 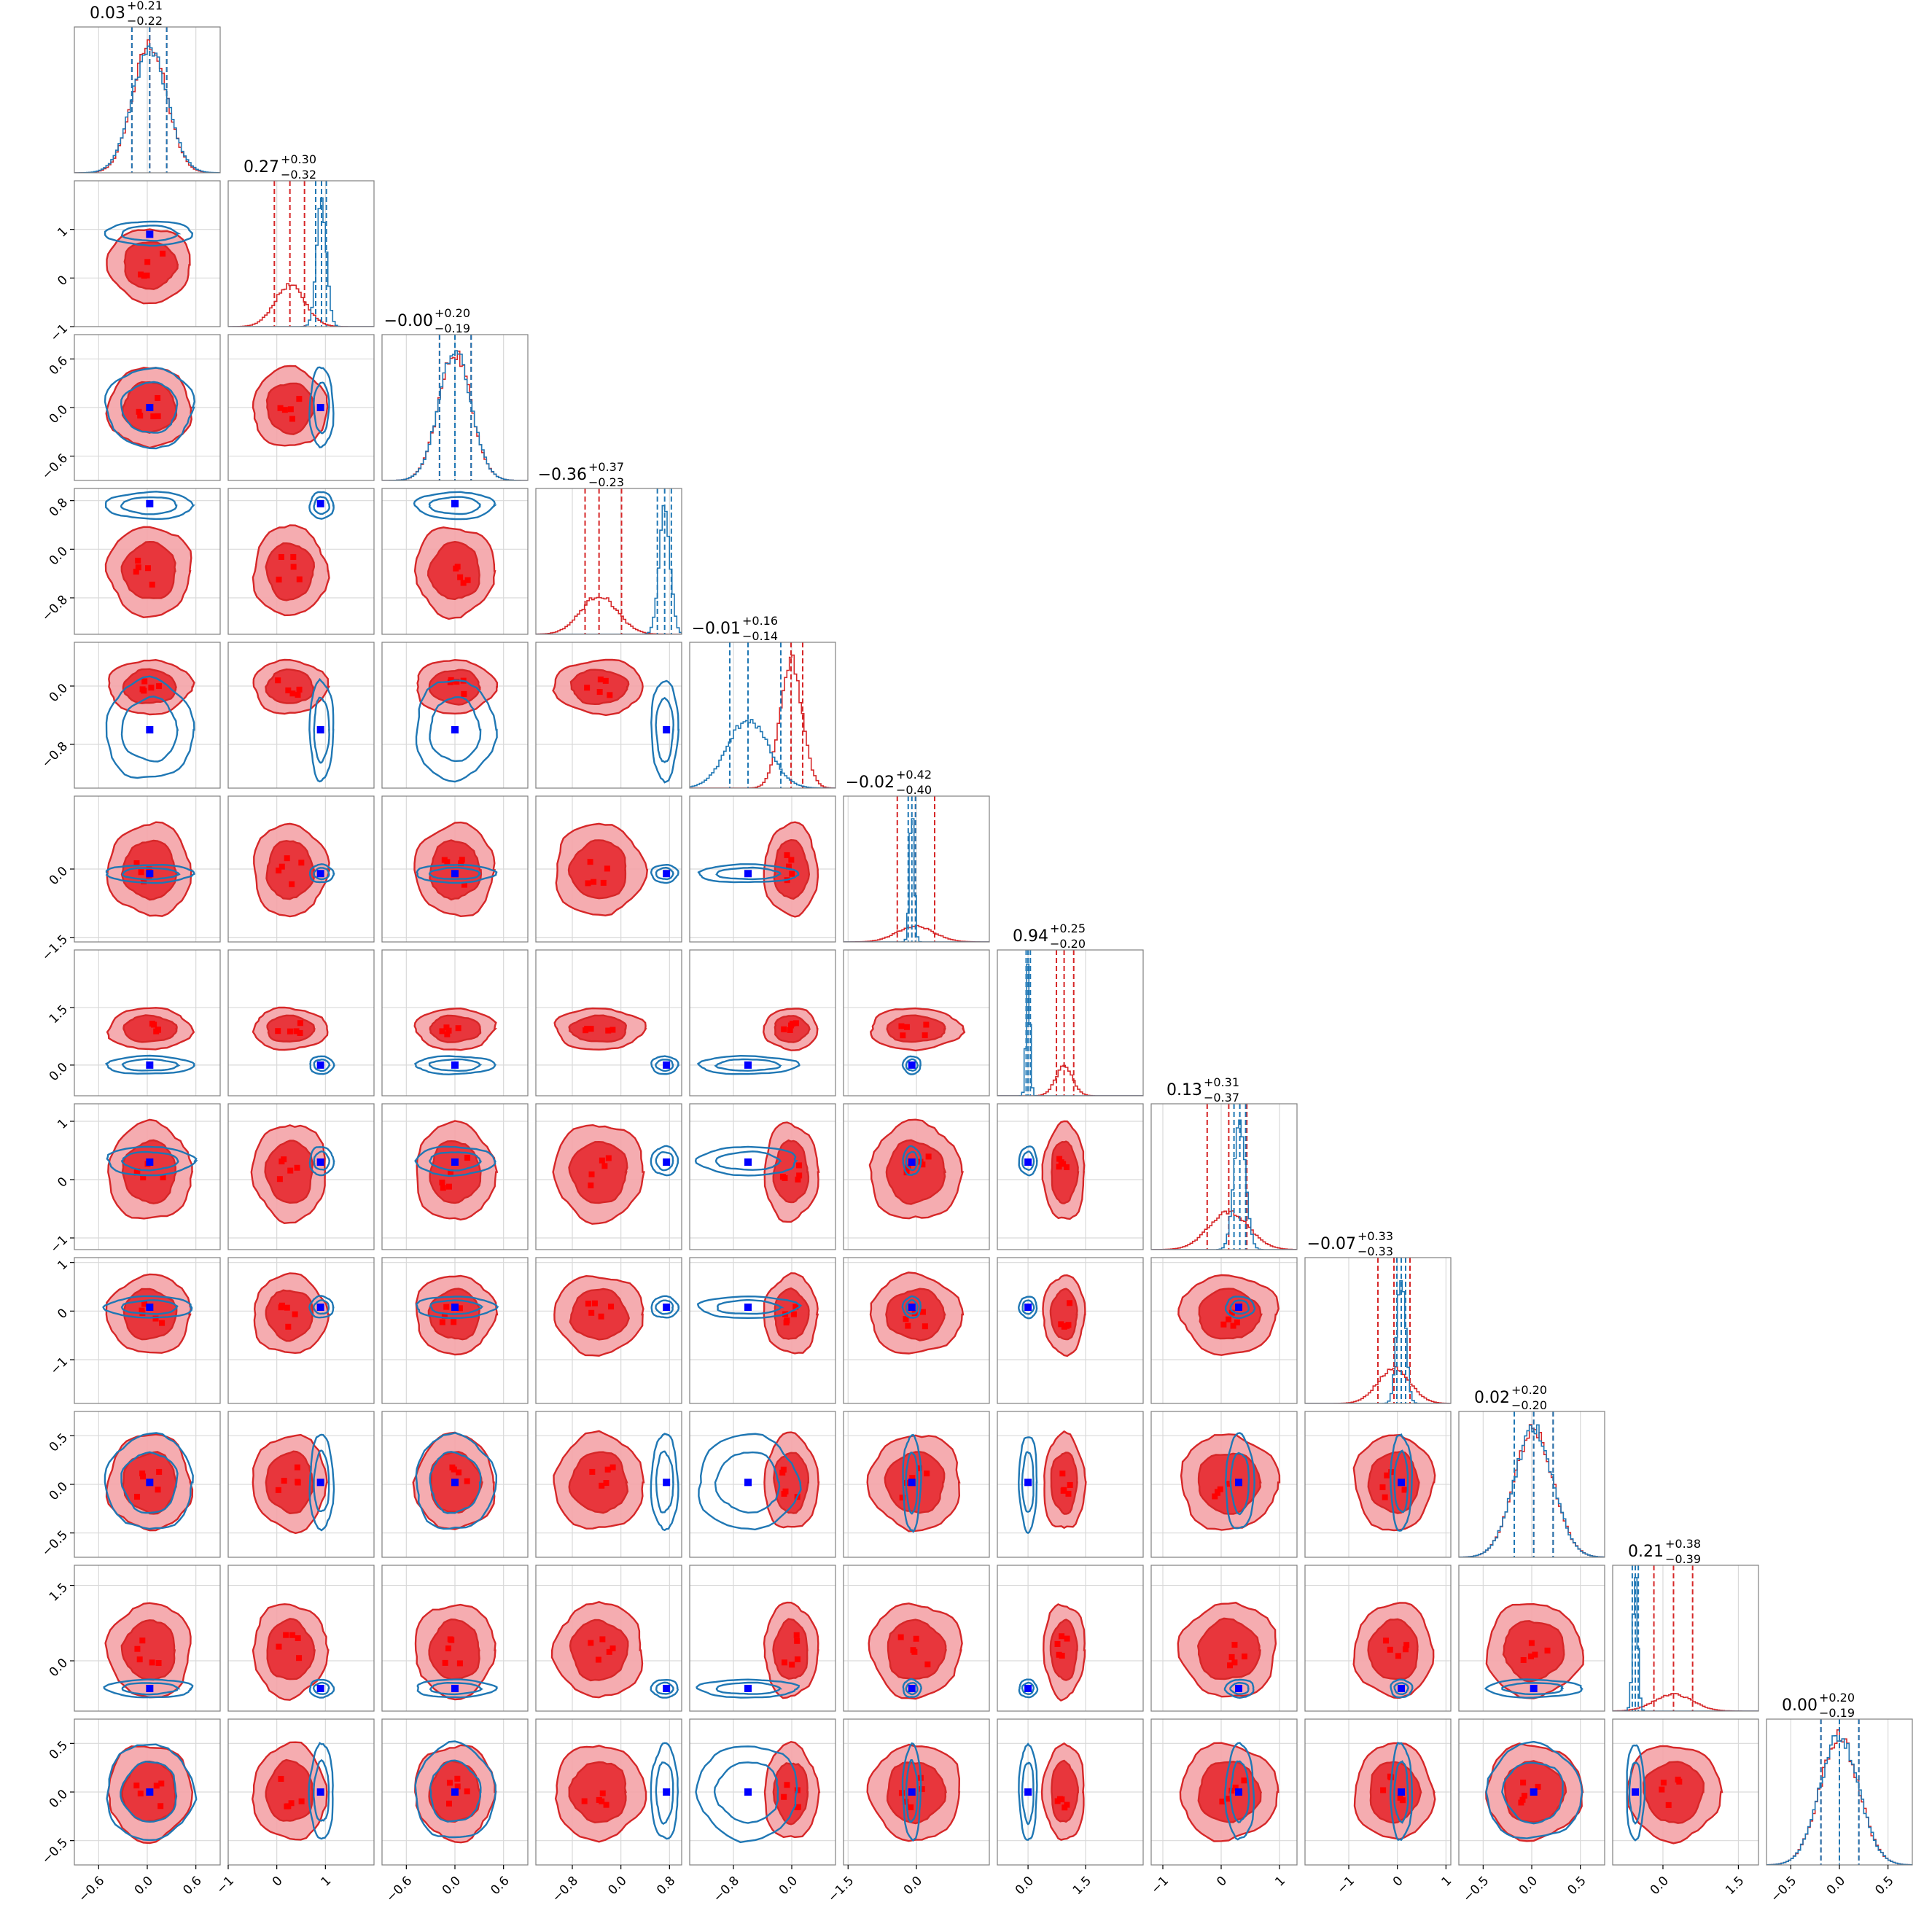 What do you see at coordinates (107, 13) in the screenshot?
I see `title-value: 0.03` at bounding box center [107, 13].